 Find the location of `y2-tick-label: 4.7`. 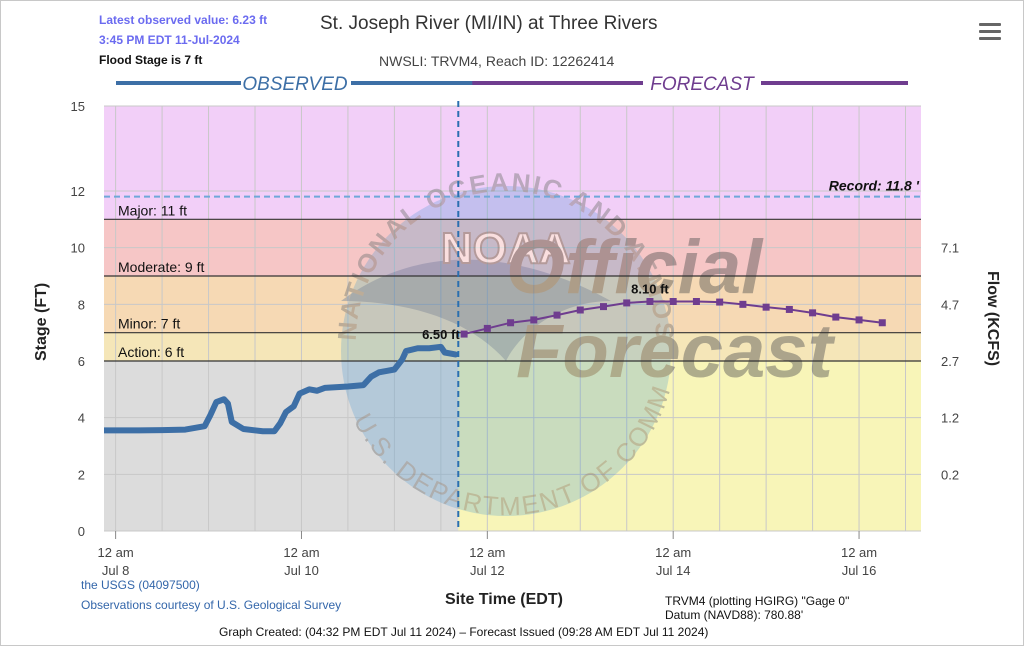

y2-tick-label: 4.7 is located at coordinates (950, 304).